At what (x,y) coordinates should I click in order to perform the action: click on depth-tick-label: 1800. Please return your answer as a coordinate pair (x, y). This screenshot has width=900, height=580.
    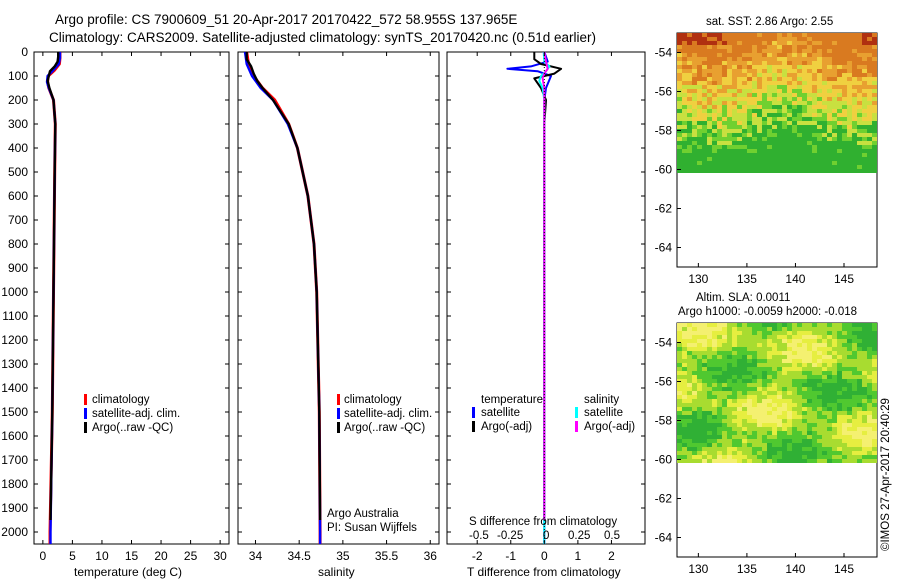
    Looking at the image, I should click on (14, 484).